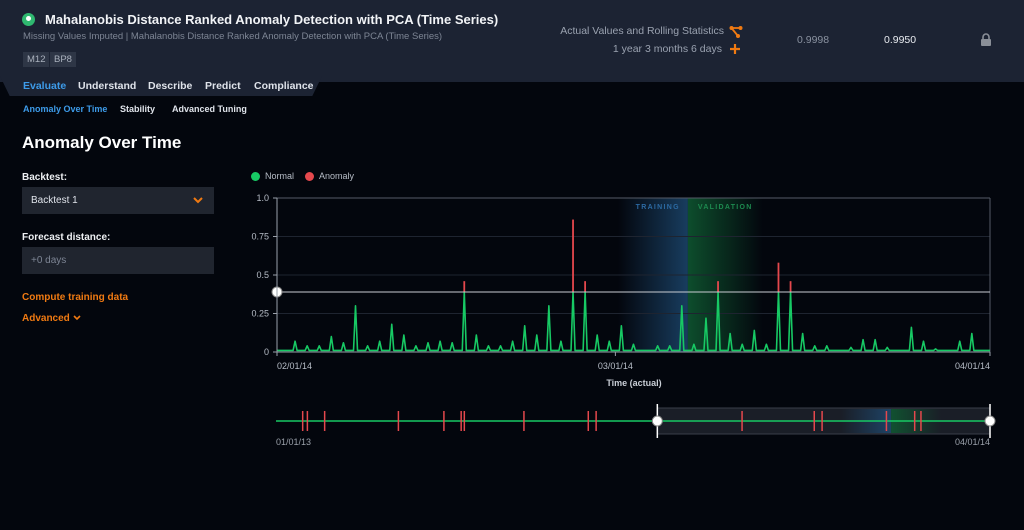 The height and width of the screenshot is (530, 1024). I want to click on tab-describe: Describe, so click(170, 86).